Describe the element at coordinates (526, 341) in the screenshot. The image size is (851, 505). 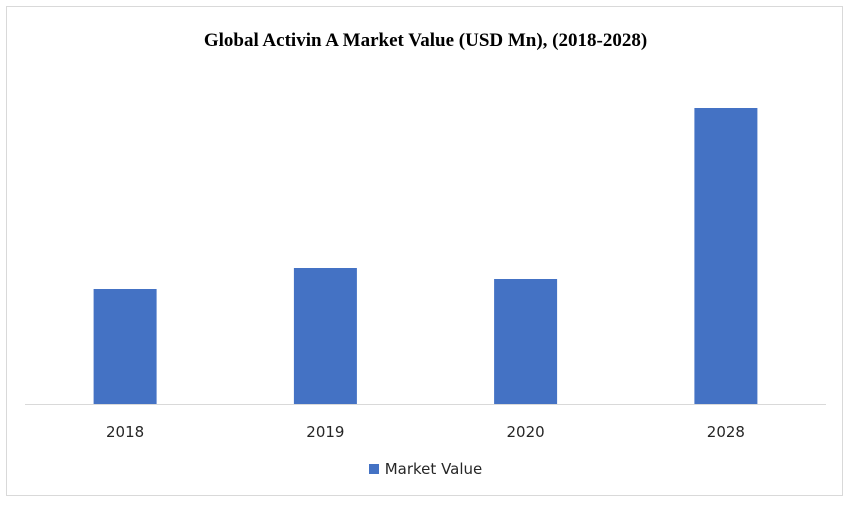
I see `bar-2020` at that location.